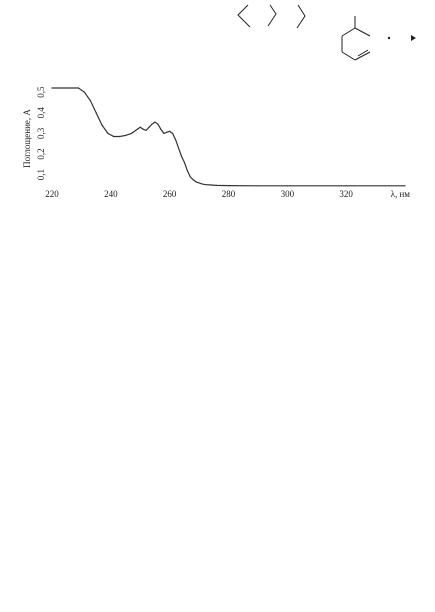 The image size is (435, 612). Describe the element at coordinates (41, 92) in the screenshot. I see `y-tick-label: 0,5` at that location.